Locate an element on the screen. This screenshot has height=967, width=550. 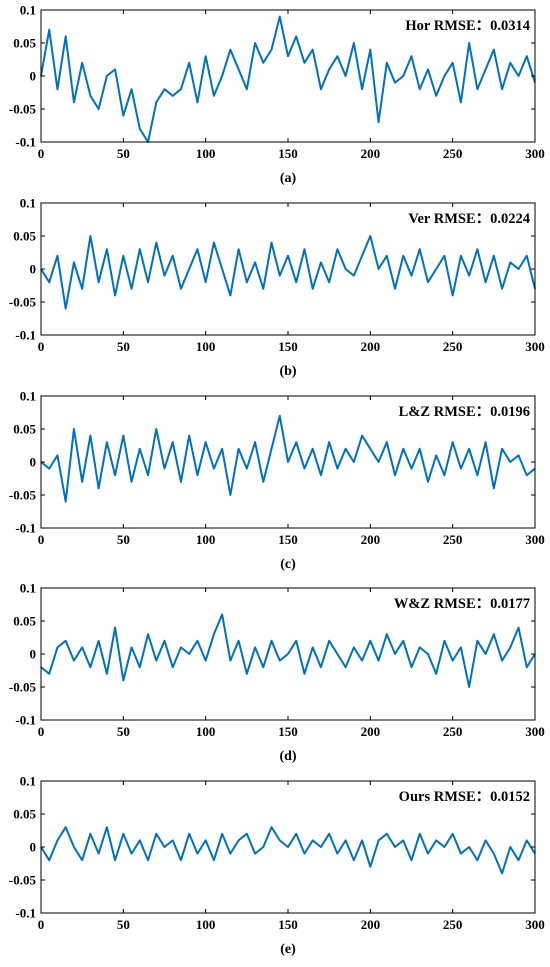
panel-caption: (d) is located at coordinates (287, 756).